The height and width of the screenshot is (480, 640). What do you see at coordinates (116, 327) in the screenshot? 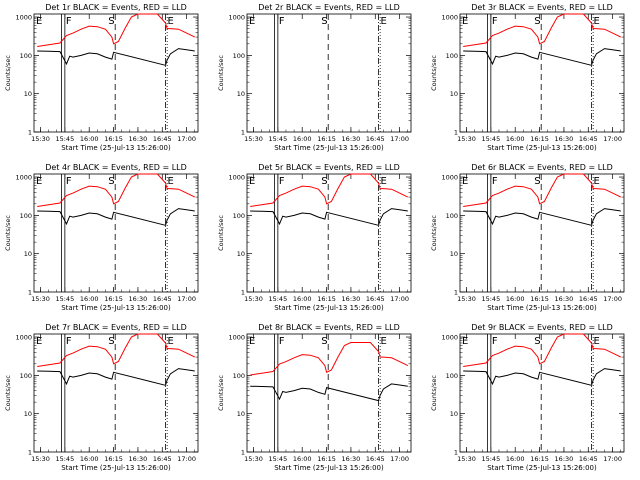
I see `panel-title: Det 7r BLACK = Events, RED = LLD` at bounding box center [116, 327].